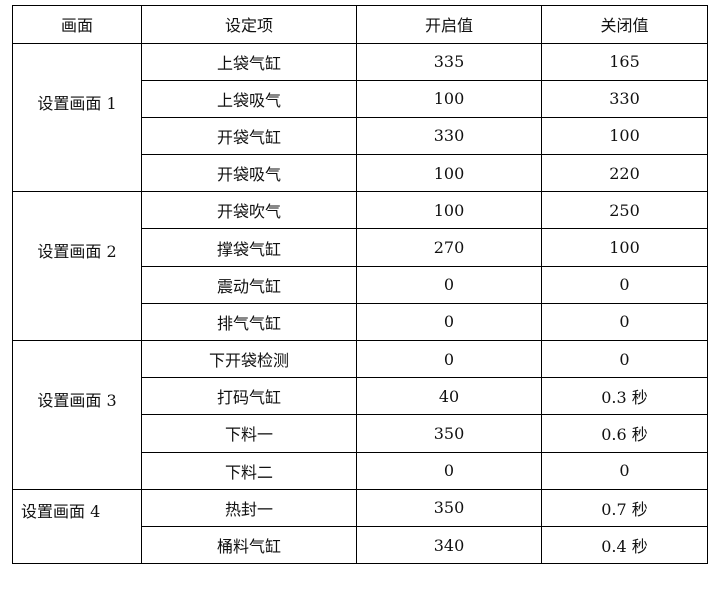 The image size is (722, 590). Describe the element at coordinates (249, 173) in the screenshot. I see `setting-item: 开袋吸气` at that location.